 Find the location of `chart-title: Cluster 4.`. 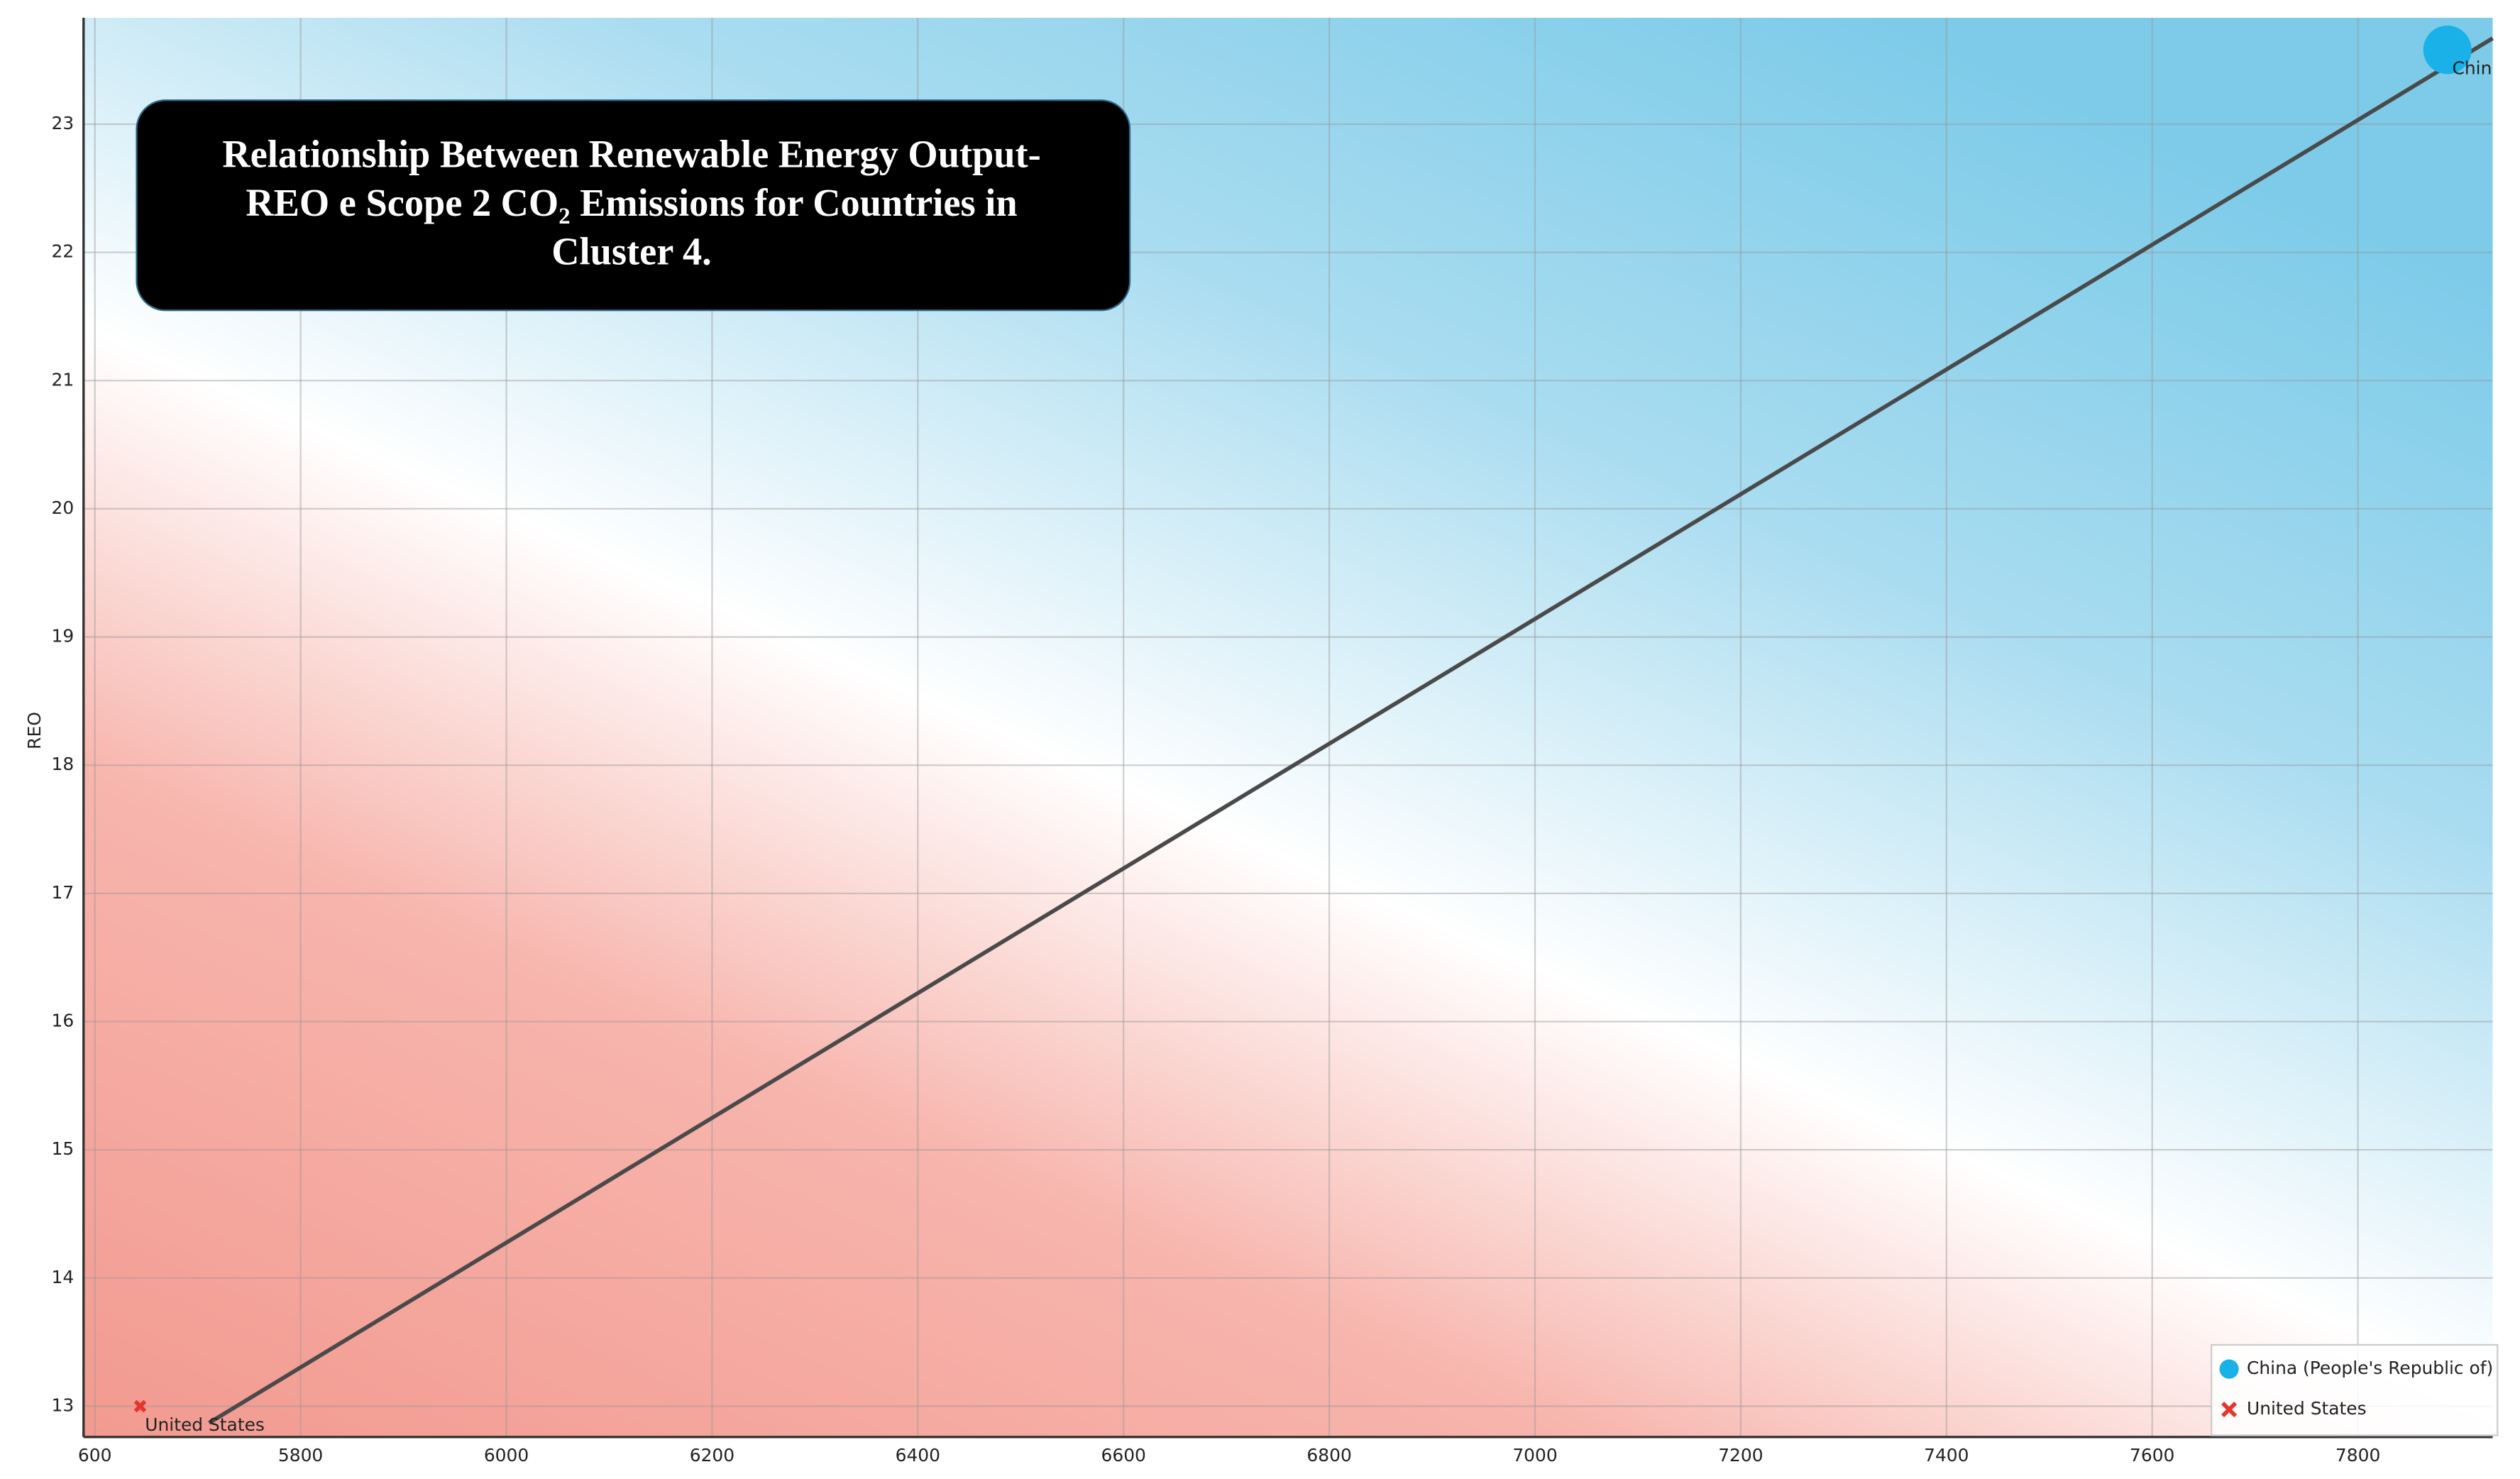

chart-title: Cluster 4. is located at coordinates (631, 251).